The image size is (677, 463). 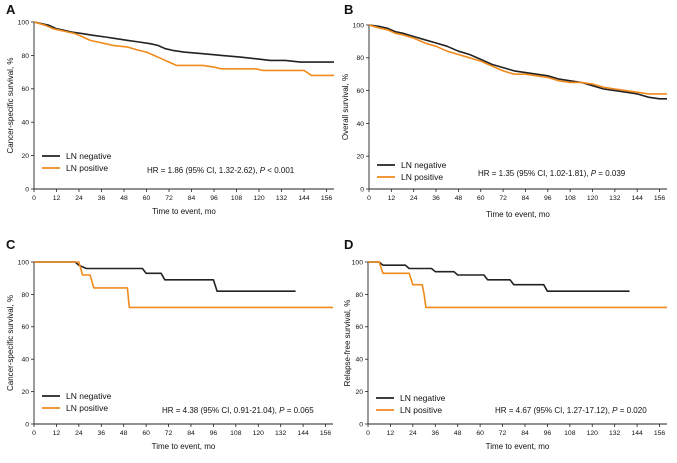 I want to click on panel-letter: A, so click(x=11, y=9).